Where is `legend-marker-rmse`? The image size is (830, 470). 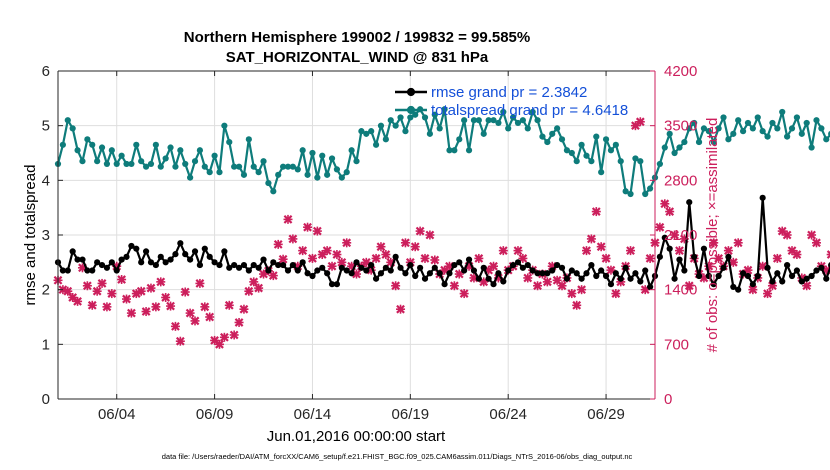
legend-marker-rmse is located at coordinates (411, 92).